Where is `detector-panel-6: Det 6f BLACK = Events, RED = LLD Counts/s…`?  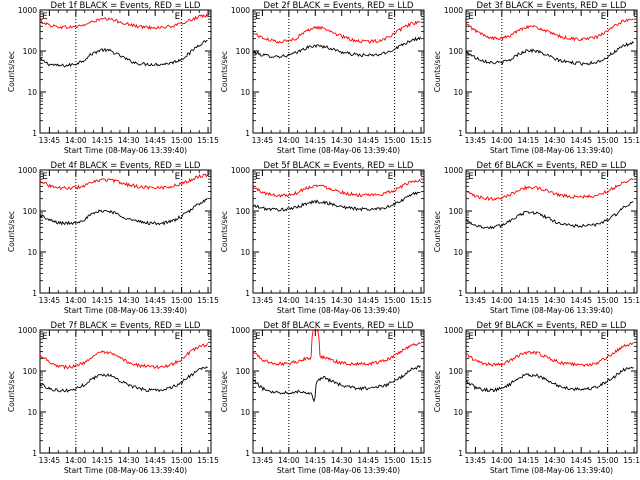
detector-panel-6: Det 6f BLACK = Events, RED = LLD Counts/s… is located at coordinates (536, 238).